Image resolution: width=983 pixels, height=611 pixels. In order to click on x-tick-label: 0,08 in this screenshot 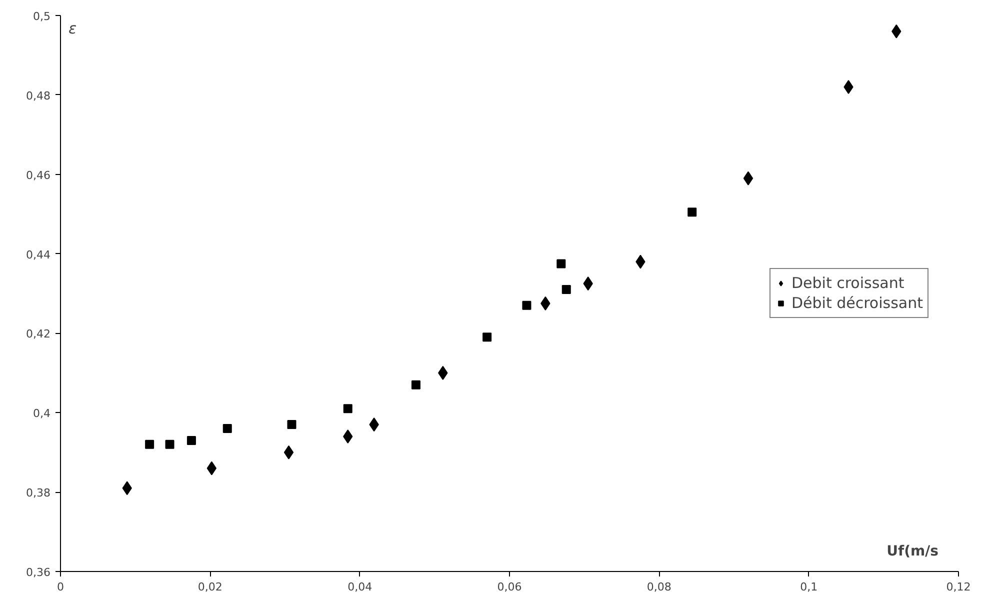, I will do `click(659, 587)`.